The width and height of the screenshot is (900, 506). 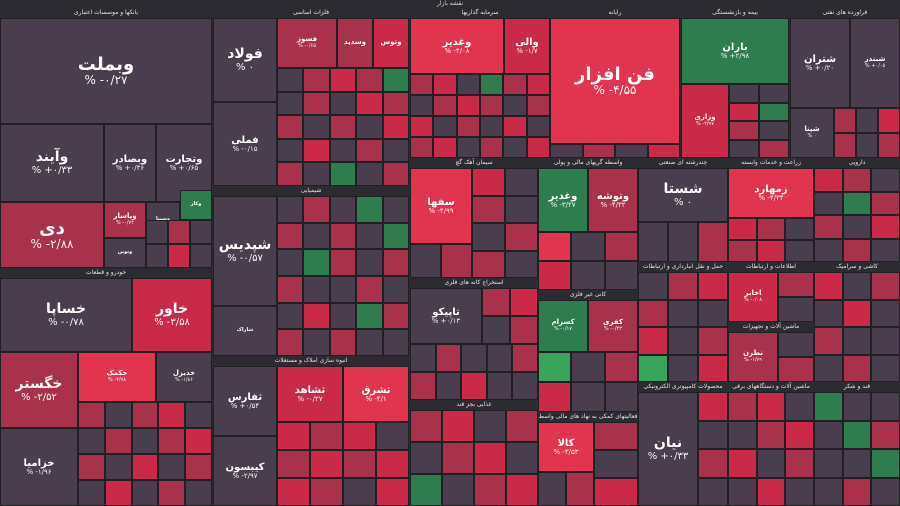 I want to click on tile-name: کفری, so click(x=613, y=322).